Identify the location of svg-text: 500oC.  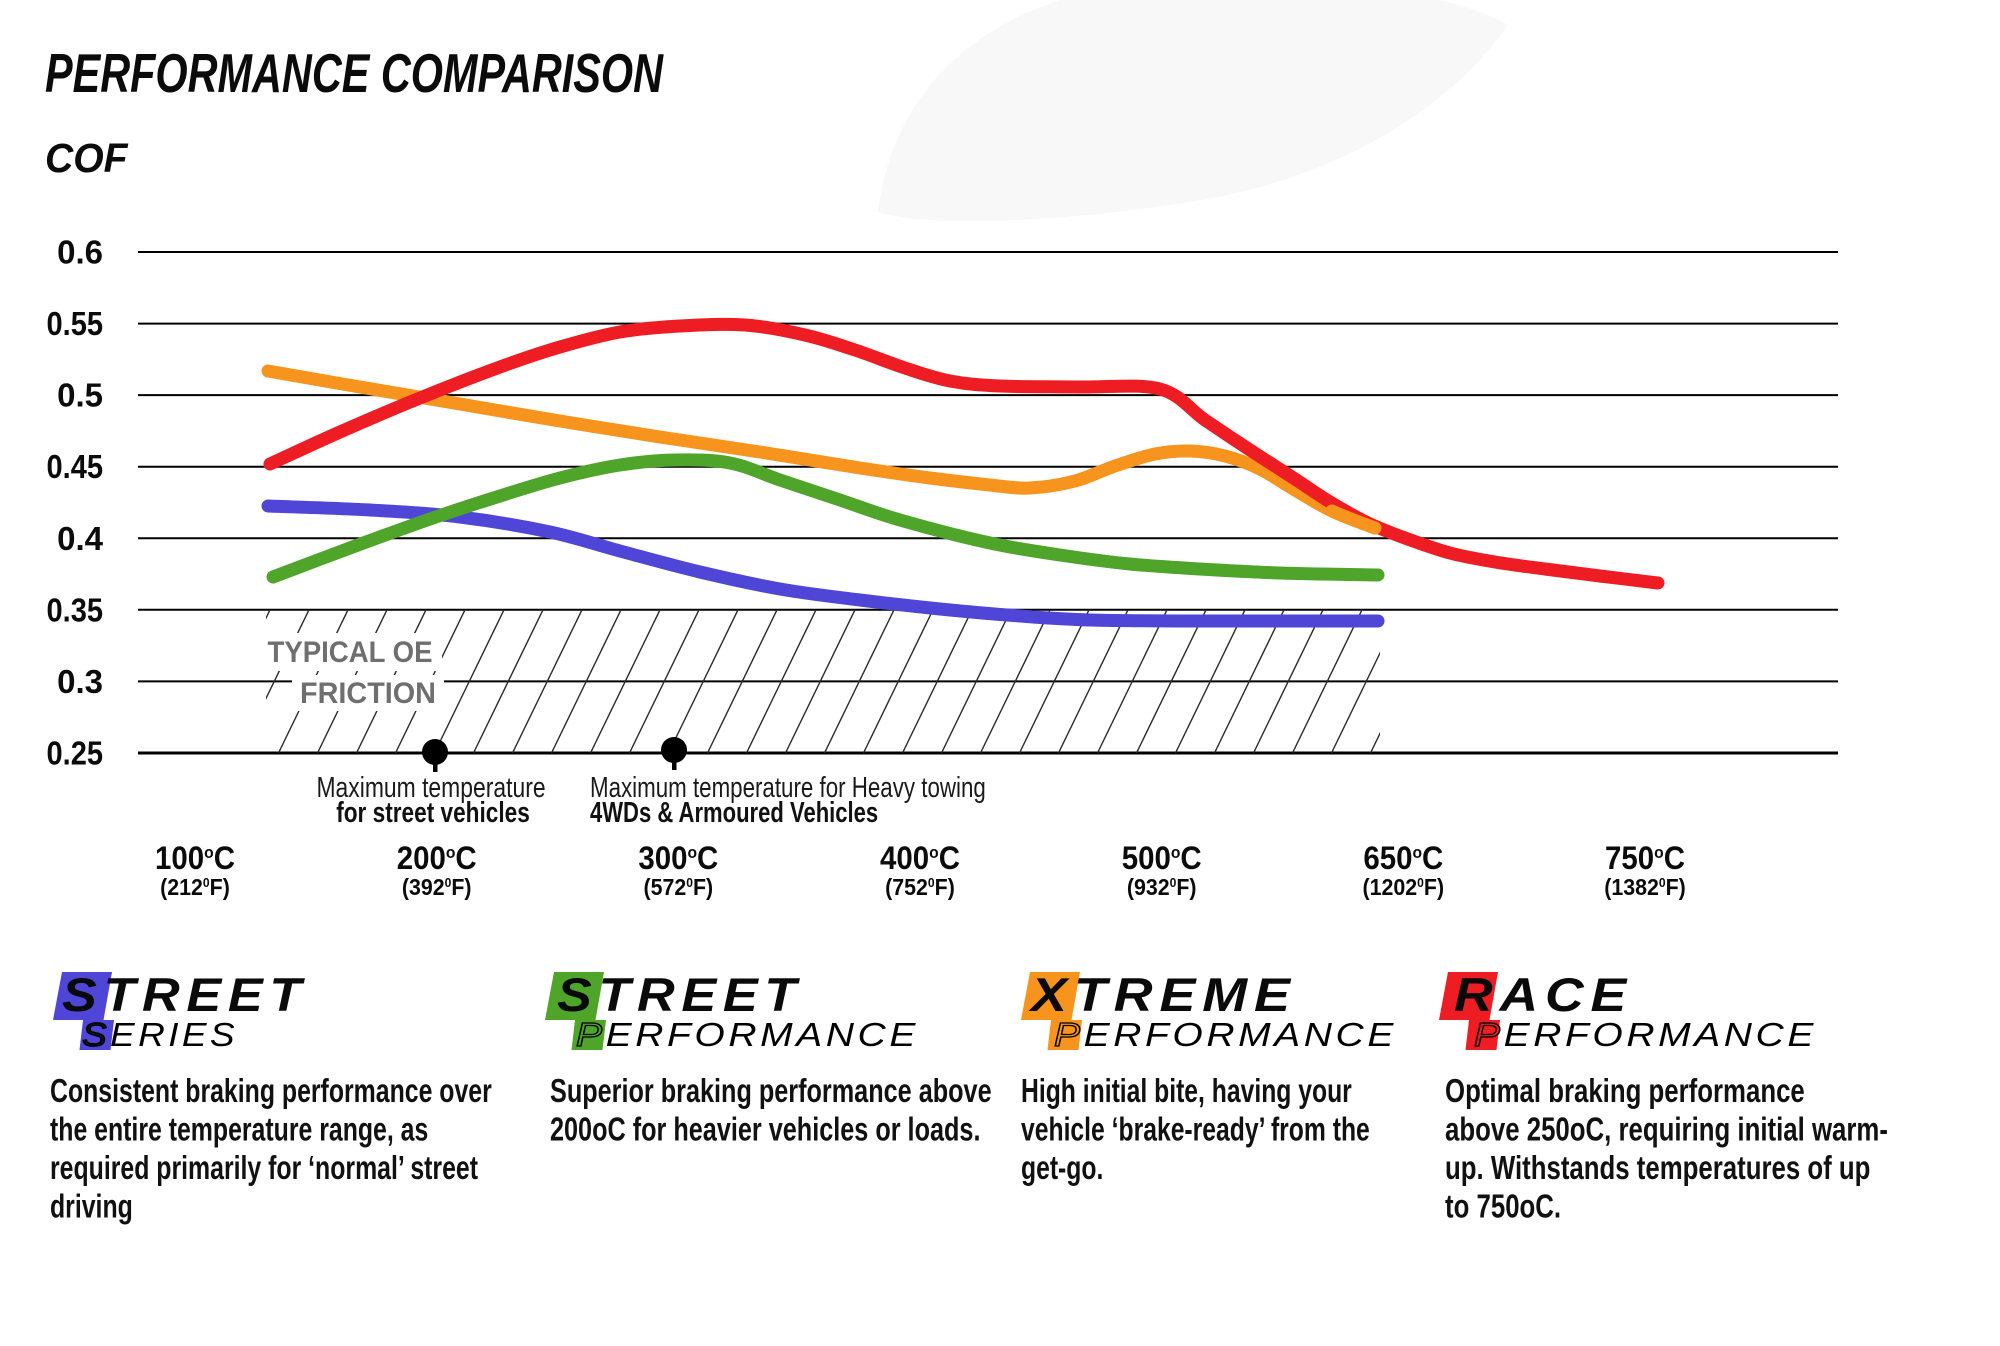
(1162, 858).